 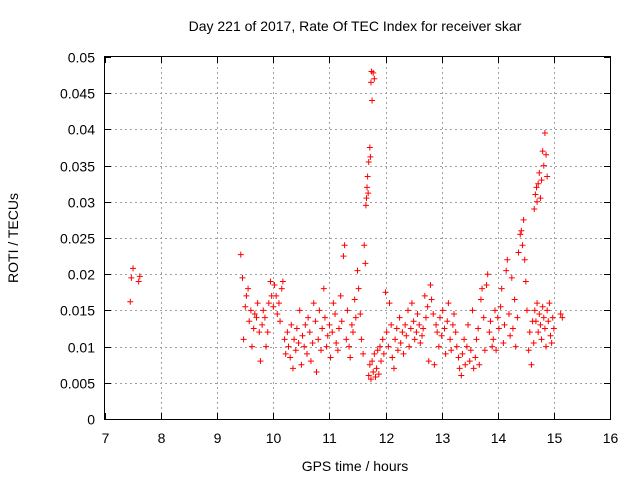 What do you see at coordinates (218, 438) in the screenshot?
I see `x-tick-label: 9` at bounding box center [218, 438].